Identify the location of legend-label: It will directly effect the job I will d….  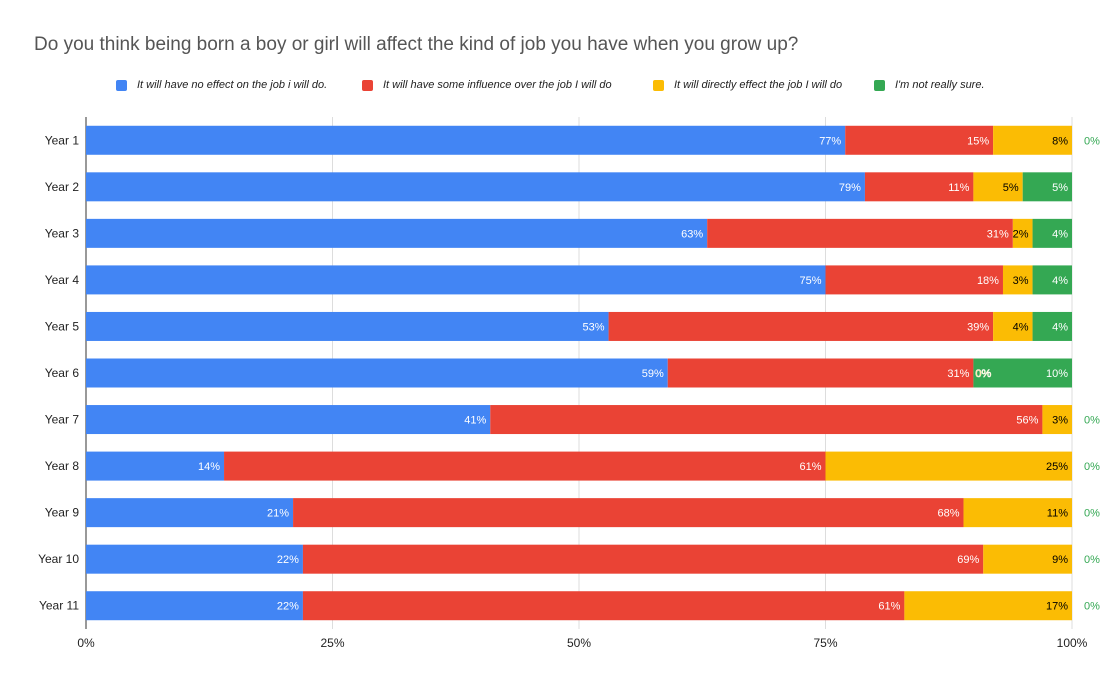
(758, 85).